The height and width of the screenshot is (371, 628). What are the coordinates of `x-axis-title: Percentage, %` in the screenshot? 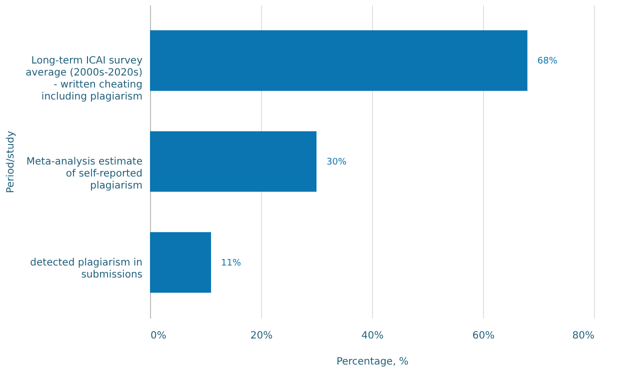 It's located at (372, 362).